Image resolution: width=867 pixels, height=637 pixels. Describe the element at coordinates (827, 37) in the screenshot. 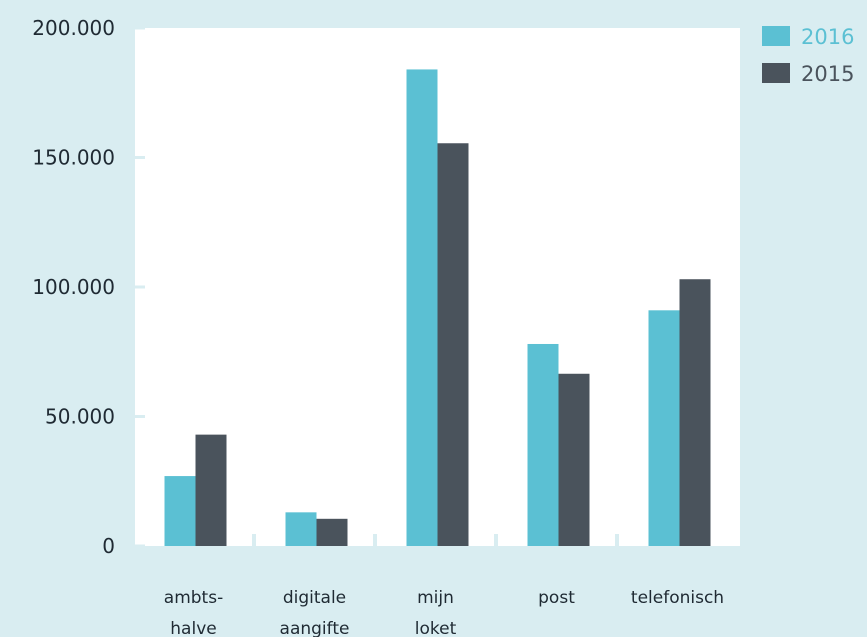

I see `legend-label-2016: 2016` at that location.